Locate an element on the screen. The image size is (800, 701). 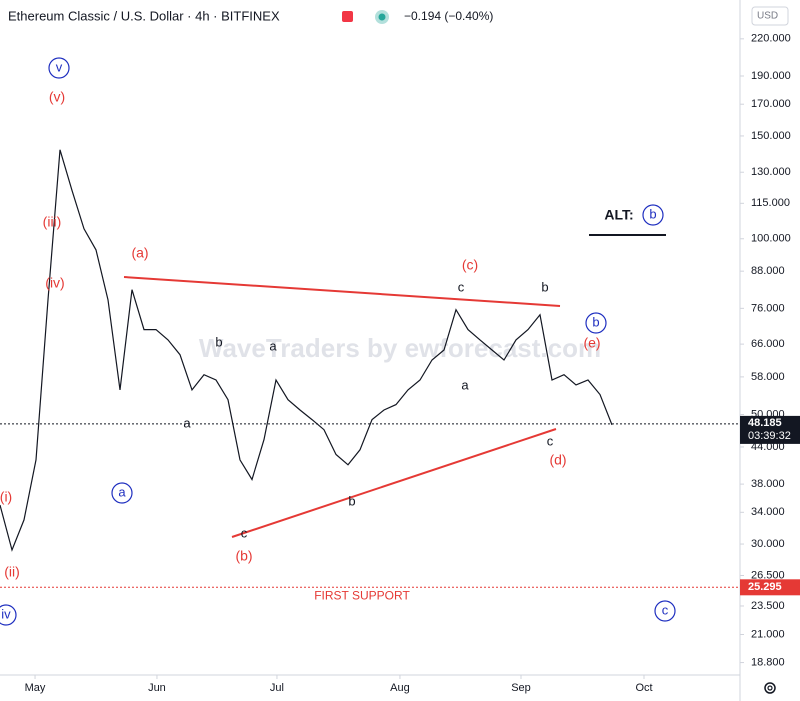
x-tick-label: Jul is located at coordinates (277, 688).